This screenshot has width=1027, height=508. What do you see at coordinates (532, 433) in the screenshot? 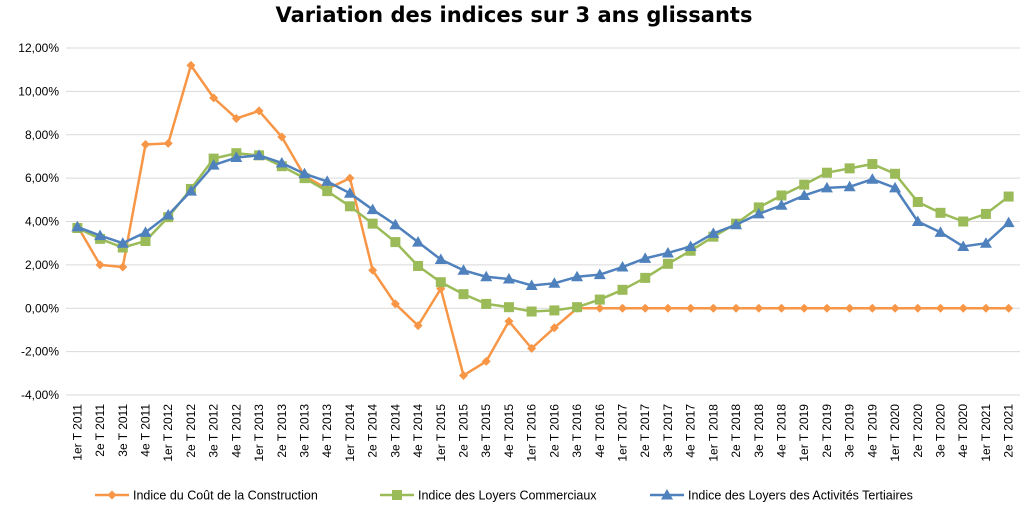
I see `x-tick-label: 1er T 2016` at bounding box center [532, 433].